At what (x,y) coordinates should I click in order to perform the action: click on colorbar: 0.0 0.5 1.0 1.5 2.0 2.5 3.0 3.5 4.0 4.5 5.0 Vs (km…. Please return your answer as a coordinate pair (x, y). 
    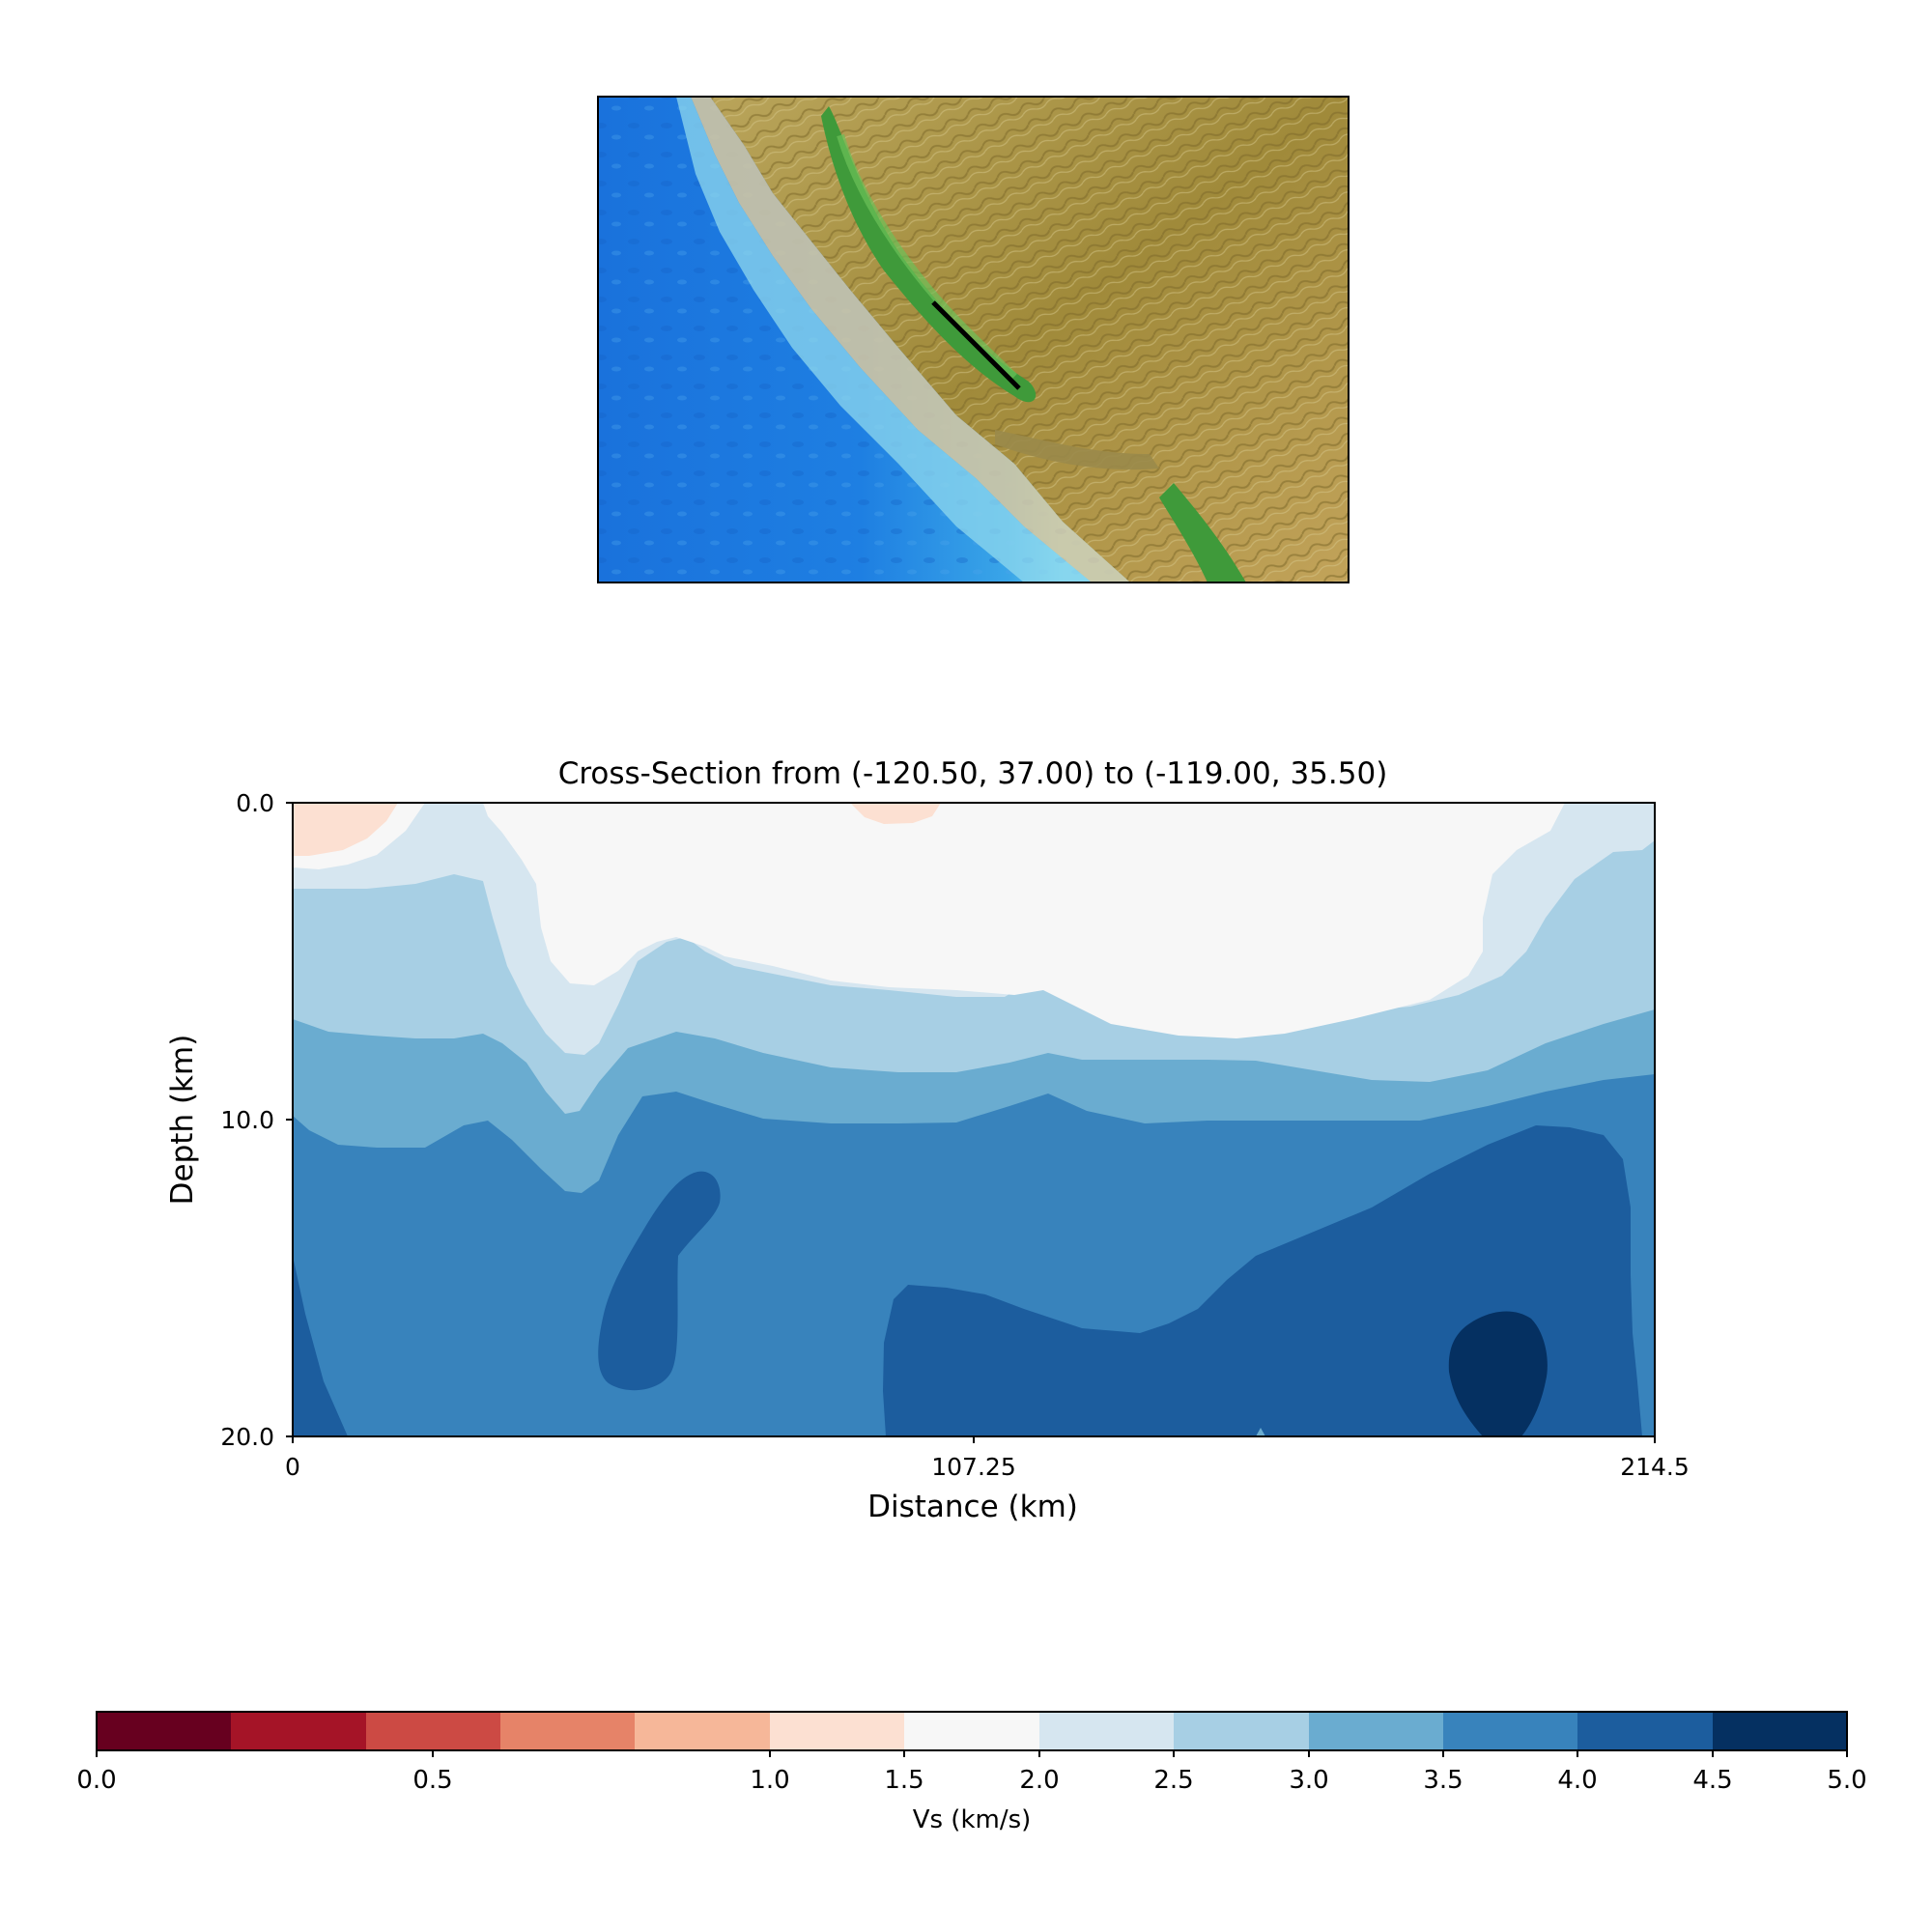
    Looking at the image, I should click on (971, 1772).